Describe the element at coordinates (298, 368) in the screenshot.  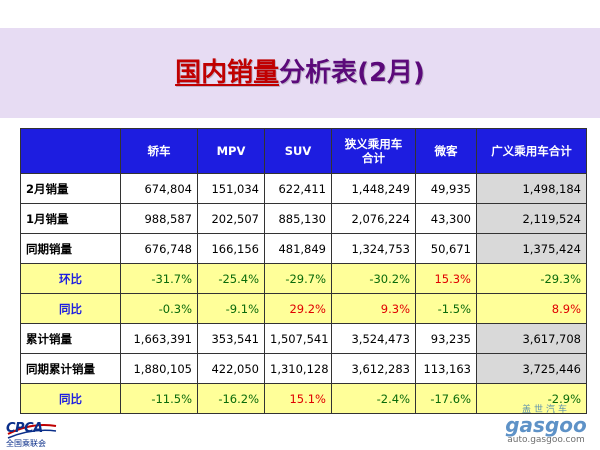
I see `table-cell: 1,310,128` at that location.